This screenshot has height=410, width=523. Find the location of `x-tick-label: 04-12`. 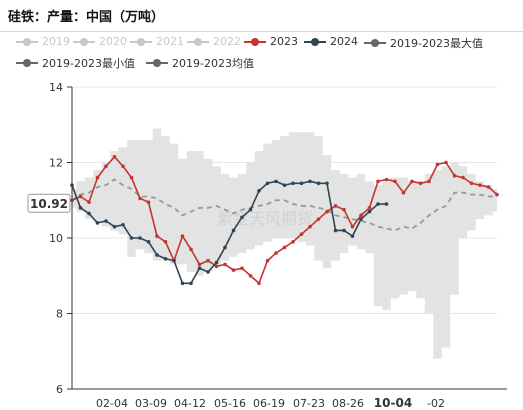

x-tick-label: 04-12 is located at coordinates (190, 403).